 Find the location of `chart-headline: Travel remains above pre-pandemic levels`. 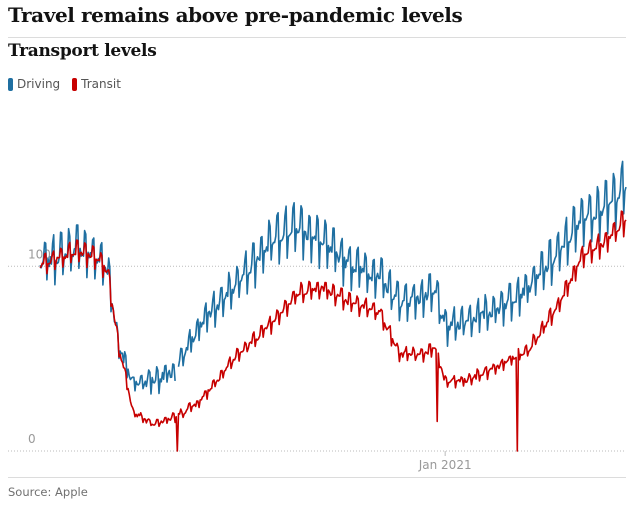

chart-headline: Travel remains above pre-pandemic levels is located at coordinates (235, 15).